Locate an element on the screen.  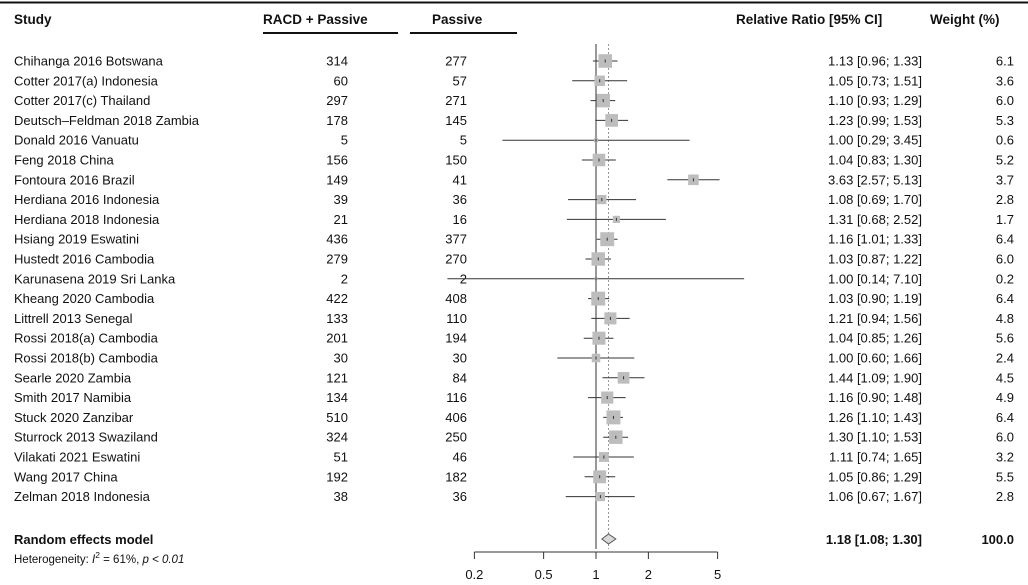
study-ci: 1.05 [0.86; 1.29] is located at coordinates (875, 476).